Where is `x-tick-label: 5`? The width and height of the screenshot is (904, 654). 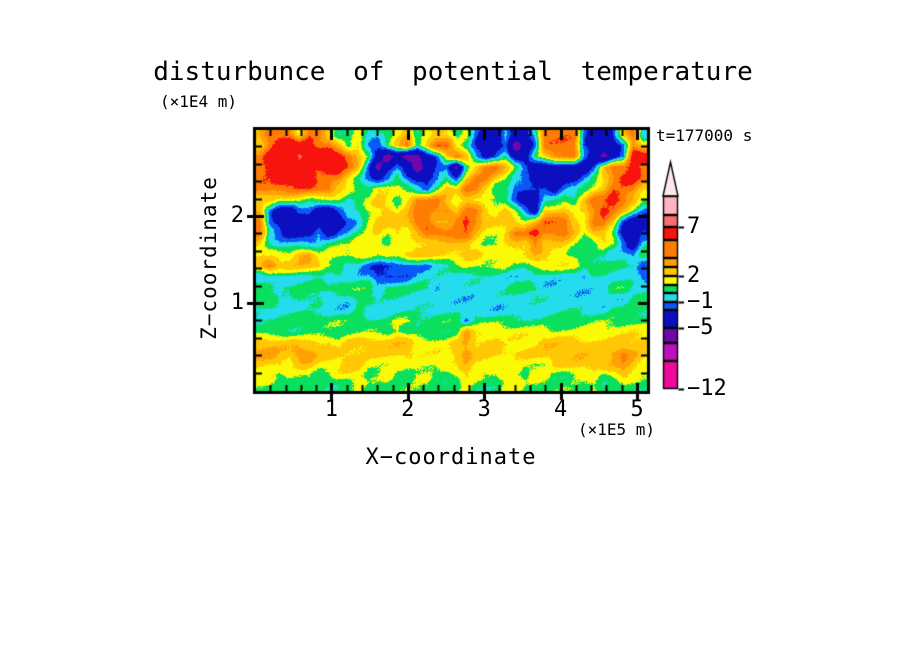
x-tick-label: 5 is located at coordinates (637, 409).